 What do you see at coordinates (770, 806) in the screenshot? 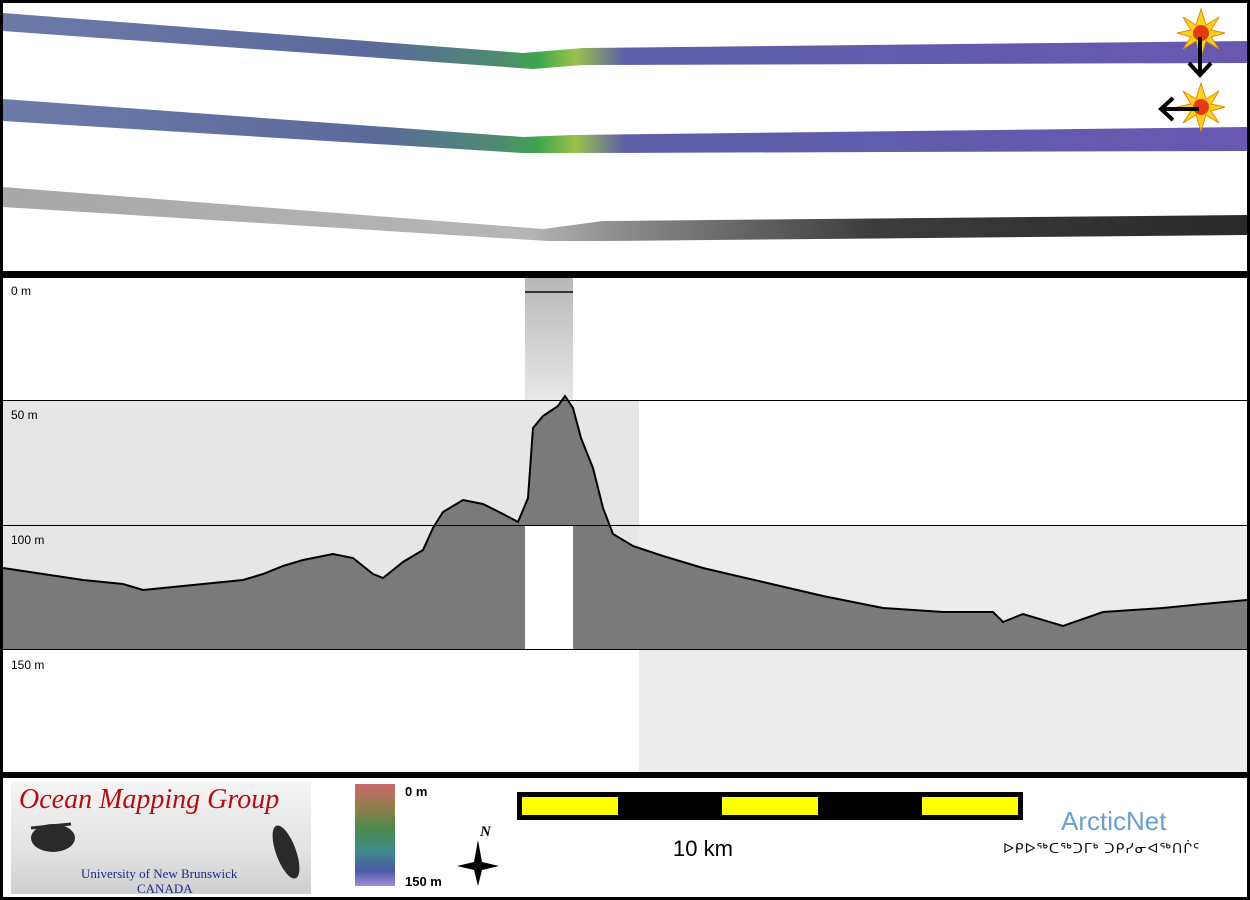
I see `scale-bar` at bounding box center [770, 806].